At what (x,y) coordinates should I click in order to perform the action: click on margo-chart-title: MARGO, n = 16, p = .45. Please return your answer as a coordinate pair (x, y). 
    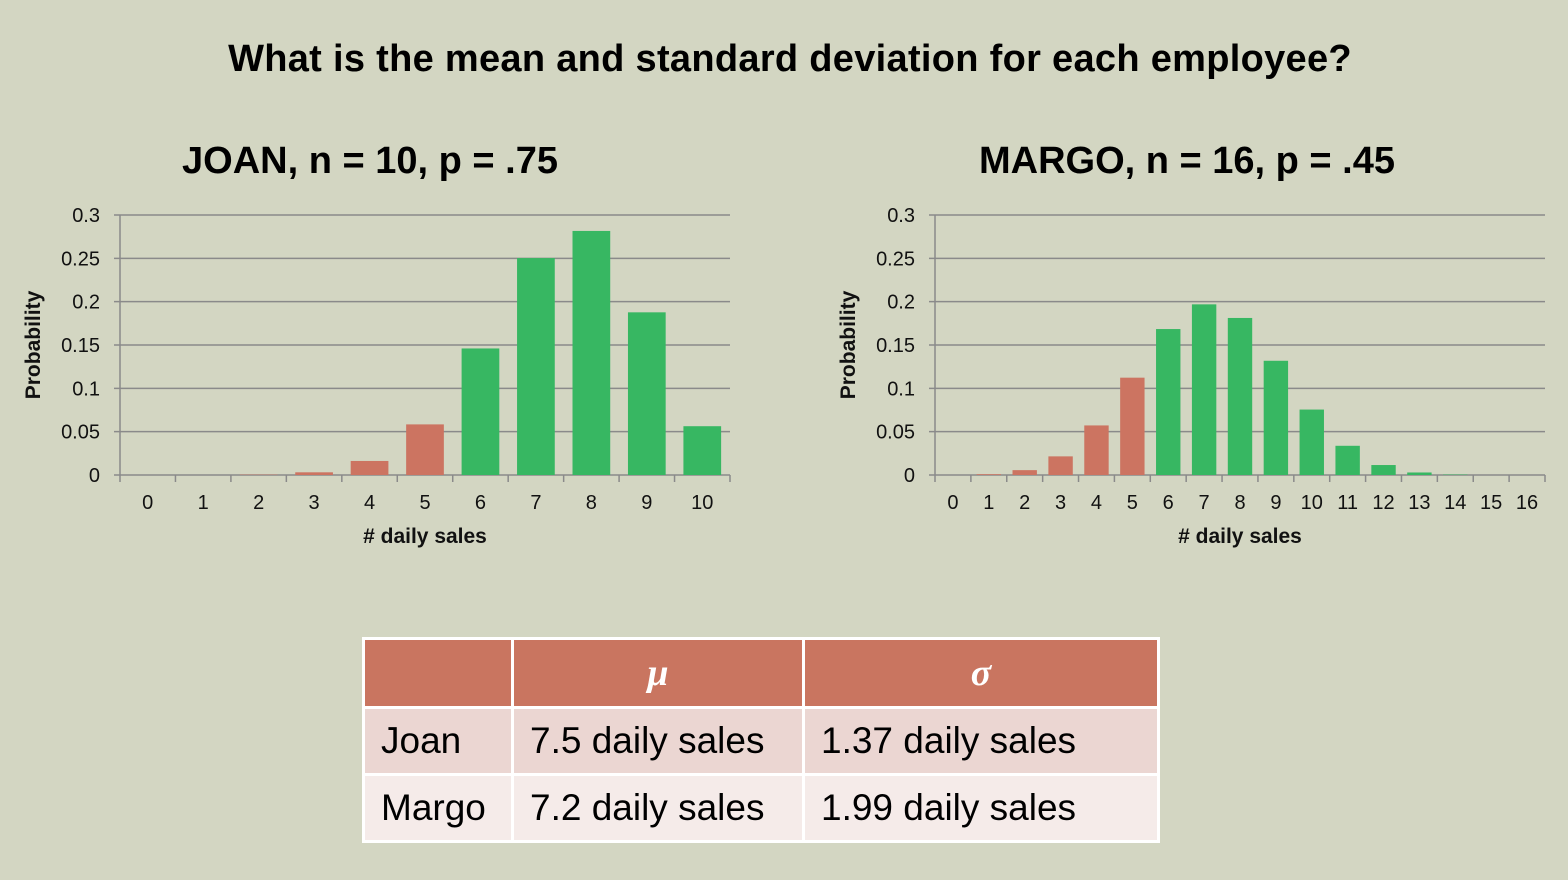
    Looking at the image, I should click on (1186, 161).